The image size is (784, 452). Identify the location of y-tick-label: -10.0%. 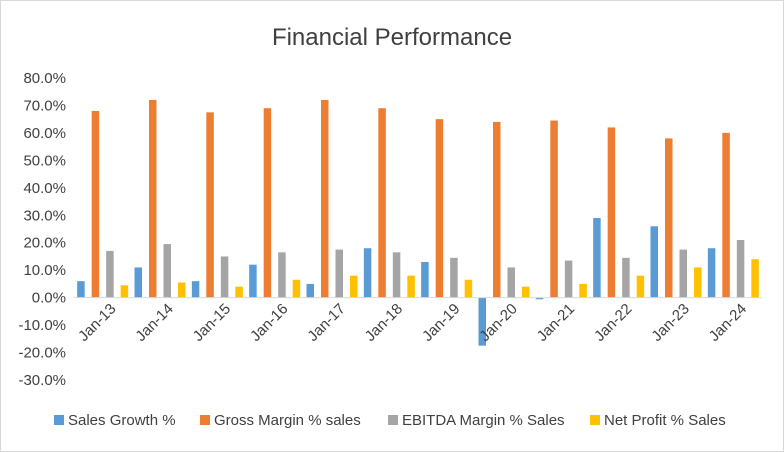
(42, 325).